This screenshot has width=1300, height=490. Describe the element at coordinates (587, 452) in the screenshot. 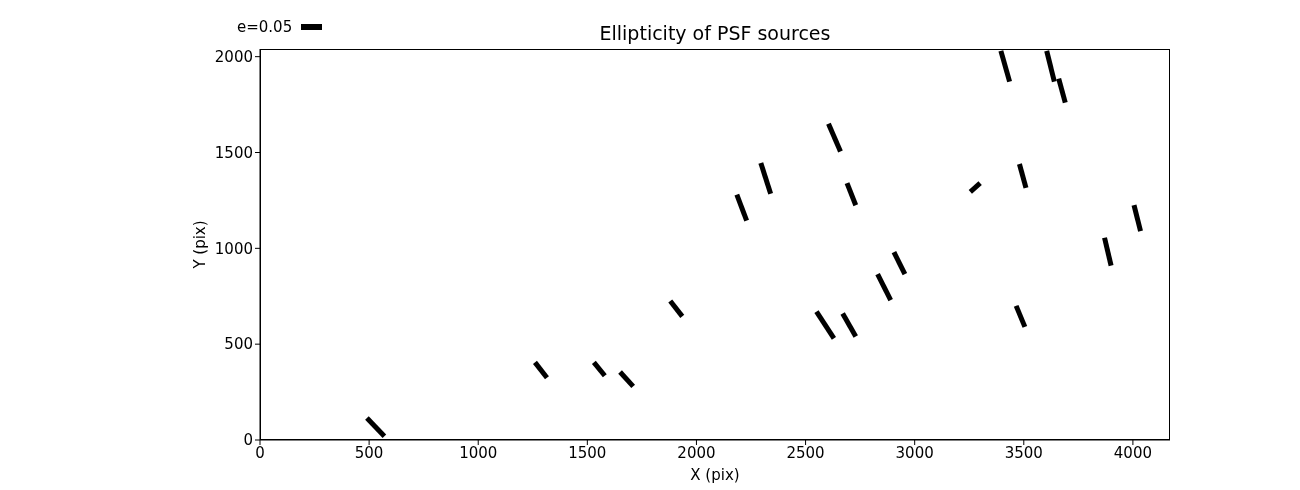

I see `x-tick-label: 1500` at that location.